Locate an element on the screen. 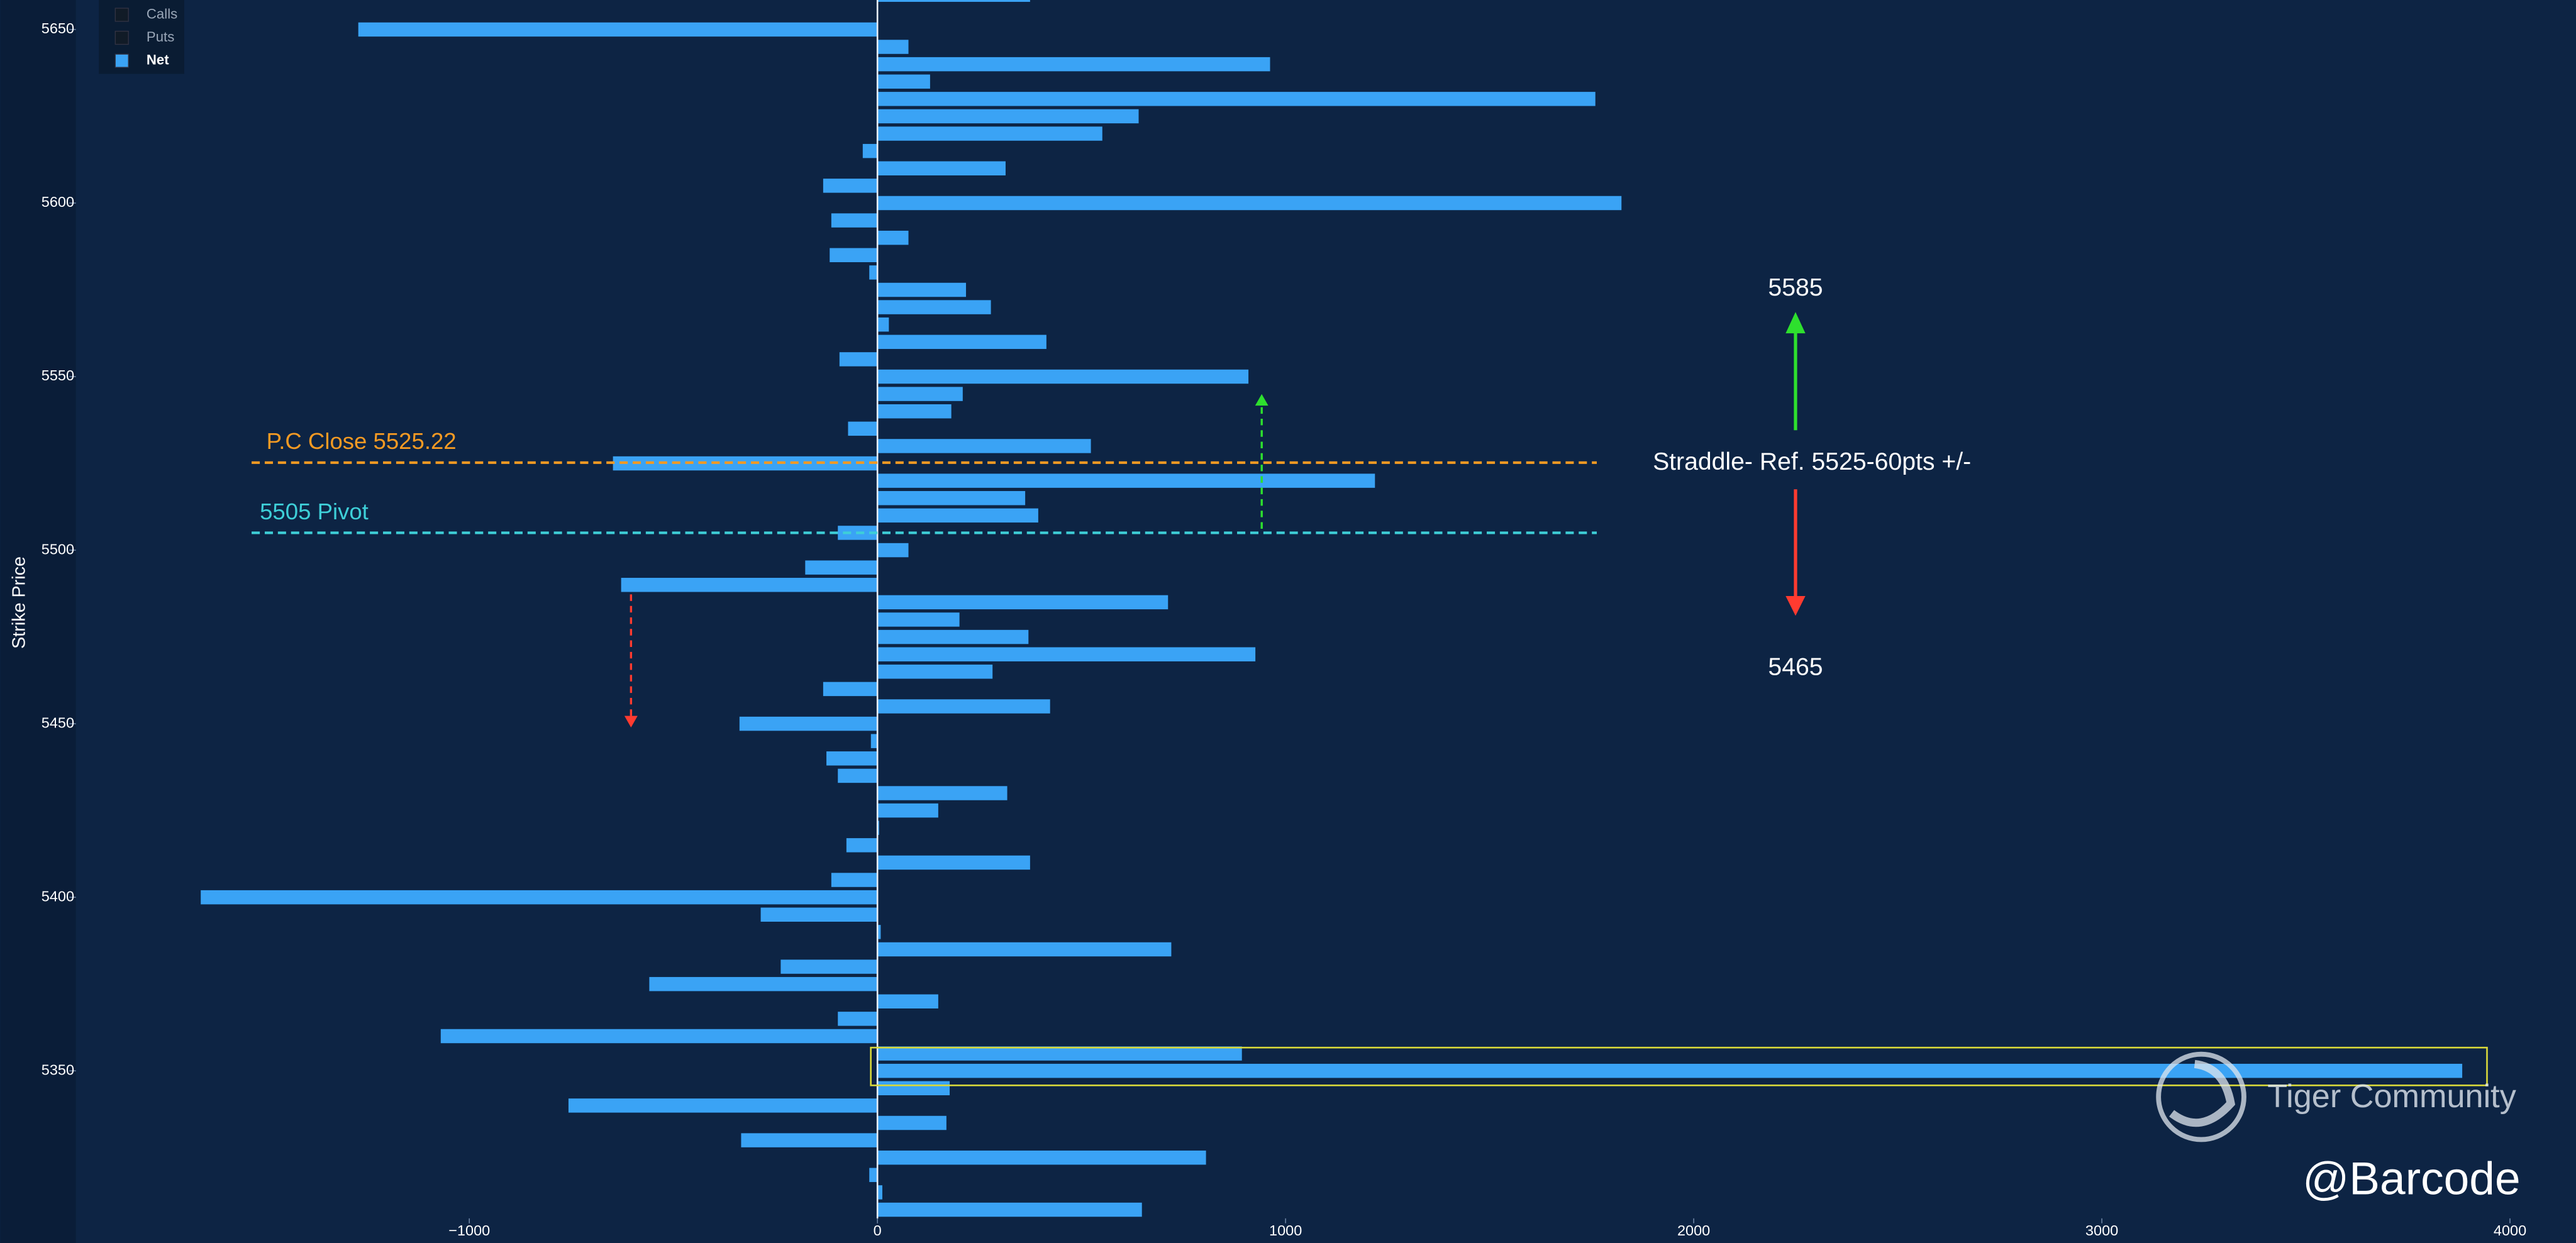 This screenshot has width=2576, height=1243. y-tick-label: 5550 is located at coordinates (58, 375).